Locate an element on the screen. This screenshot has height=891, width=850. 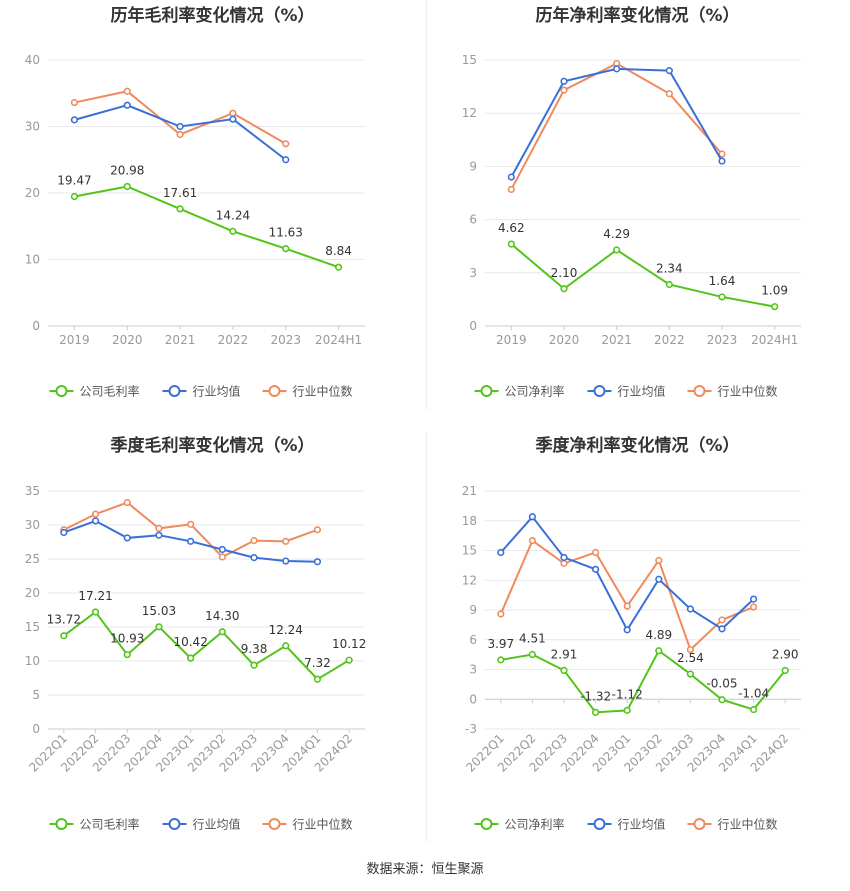
y-tick-label: 12 is located at coordinates (469, 580).